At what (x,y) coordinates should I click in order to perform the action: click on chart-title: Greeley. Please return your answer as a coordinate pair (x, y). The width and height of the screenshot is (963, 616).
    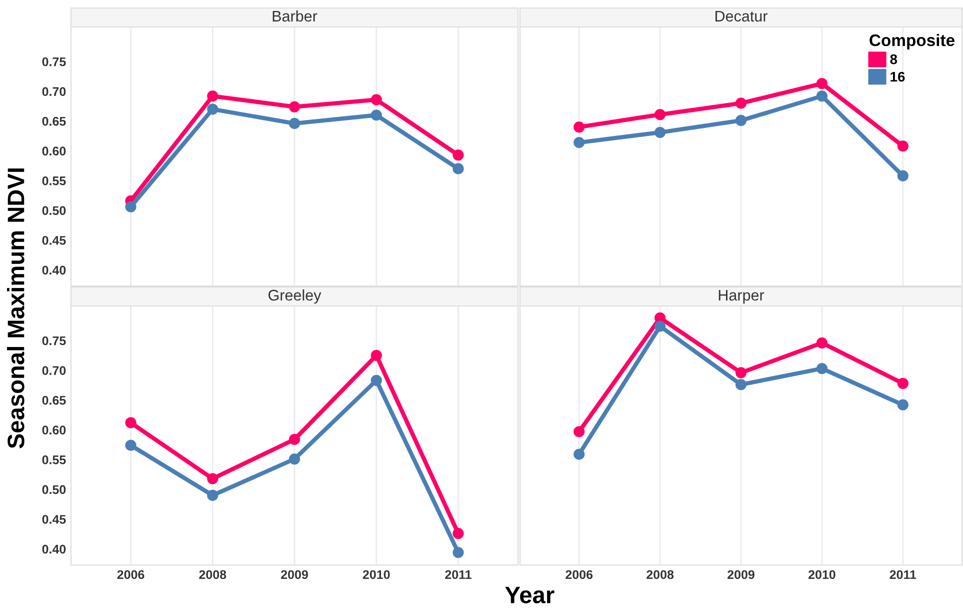
    Looking at the image, I should click on (295, 296).